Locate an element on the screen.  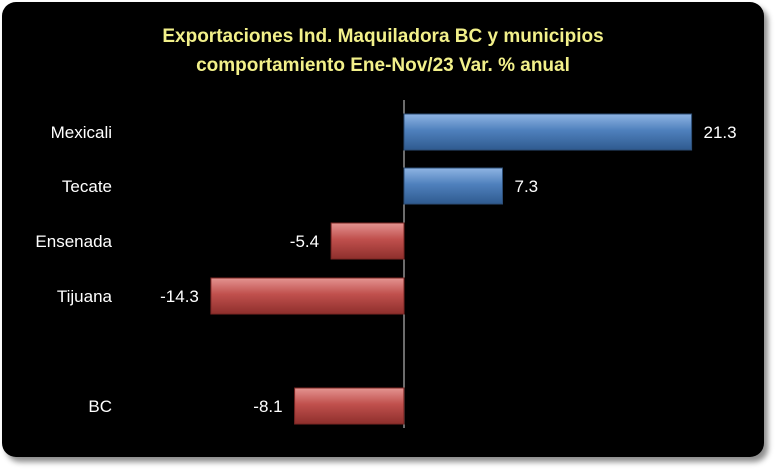
bar-mexicali is located at coordinates (548, 132).